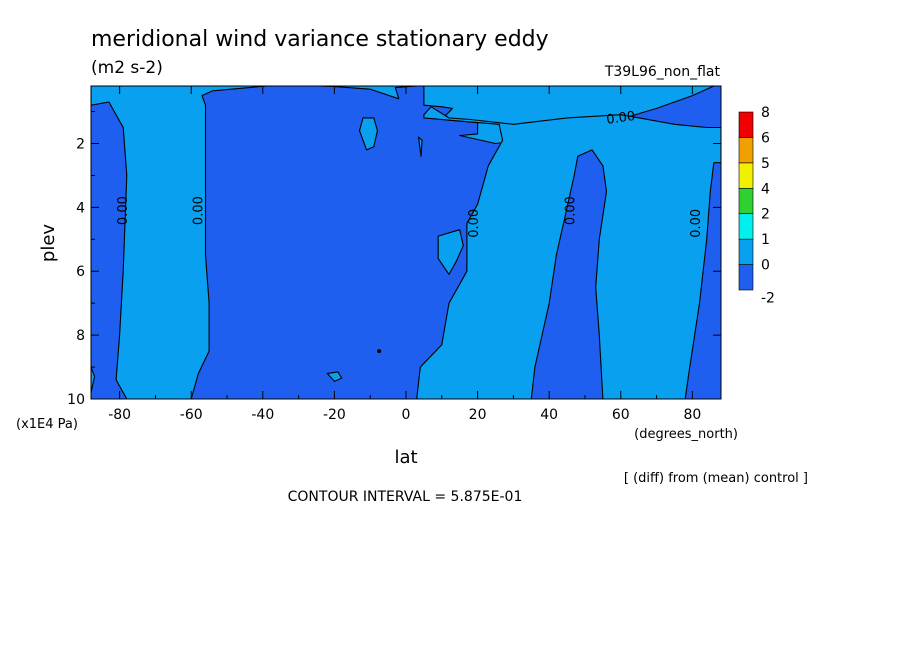 The height and width of the screenshot is (654, 904). What do you see at coordinates (80, 272) in the screenshot?
I see `y-tick-label: 6` at bounding box center [80, 272].